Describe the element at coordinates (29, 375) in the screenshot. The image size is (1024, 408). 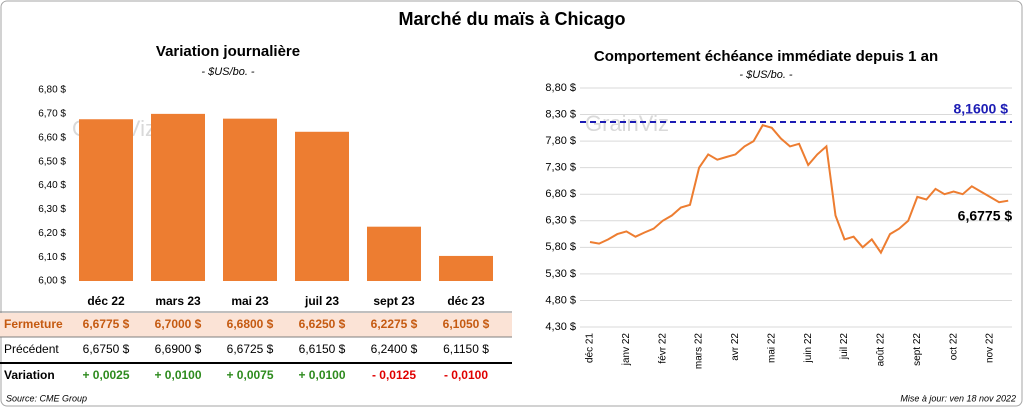
I see `row-label: Variation` at that location.